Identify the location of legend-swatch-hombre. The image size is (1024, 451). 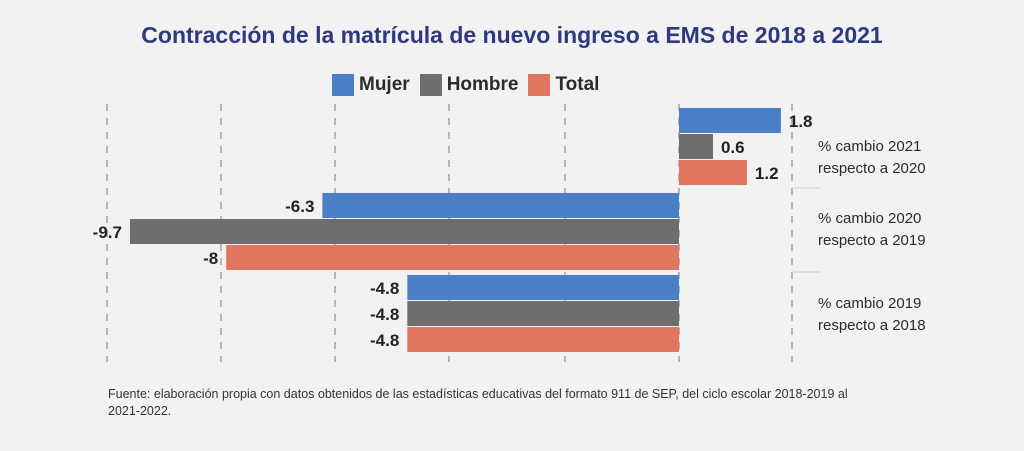
(430, 85).